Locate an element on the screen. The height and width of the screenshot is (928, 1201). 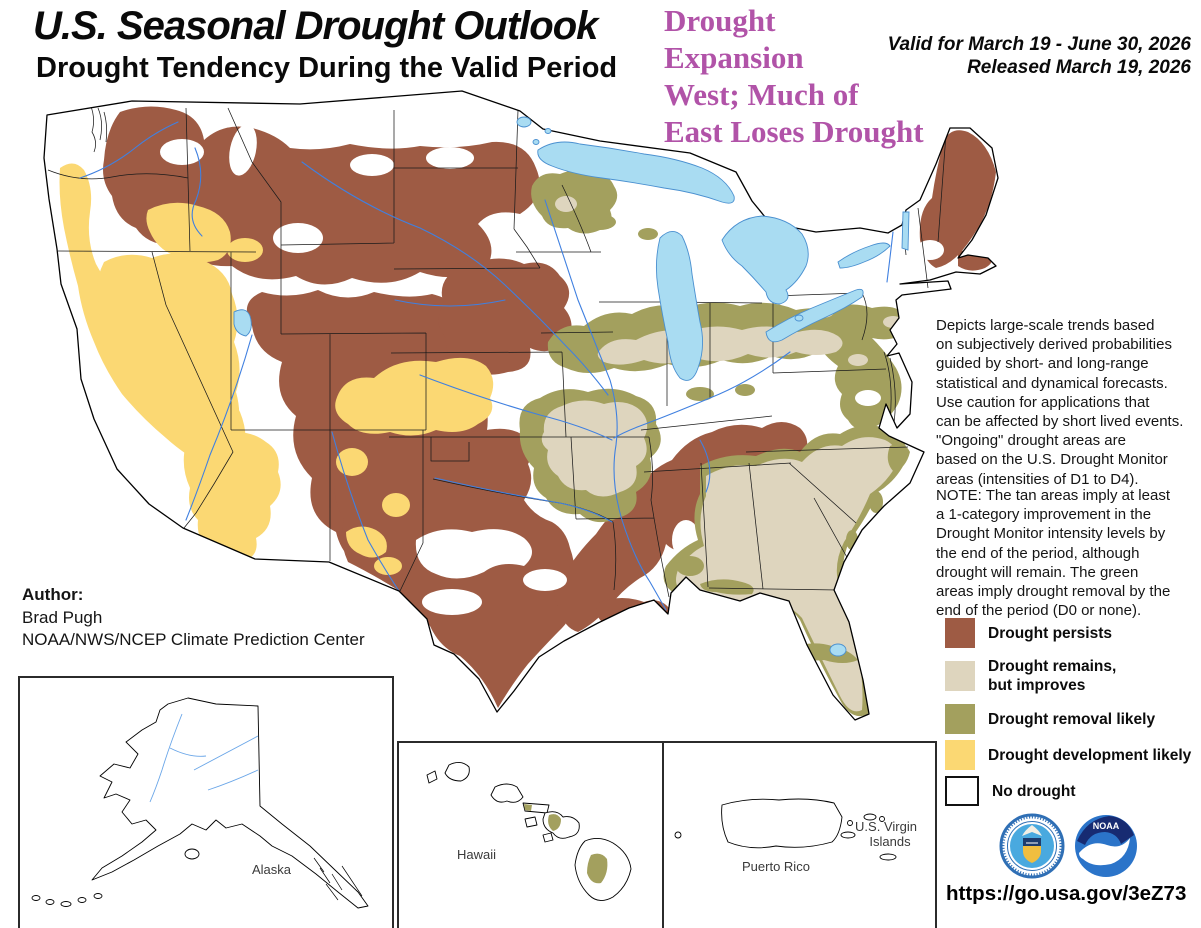
headline-line-1: Drought is located at coordinates (720, 20).